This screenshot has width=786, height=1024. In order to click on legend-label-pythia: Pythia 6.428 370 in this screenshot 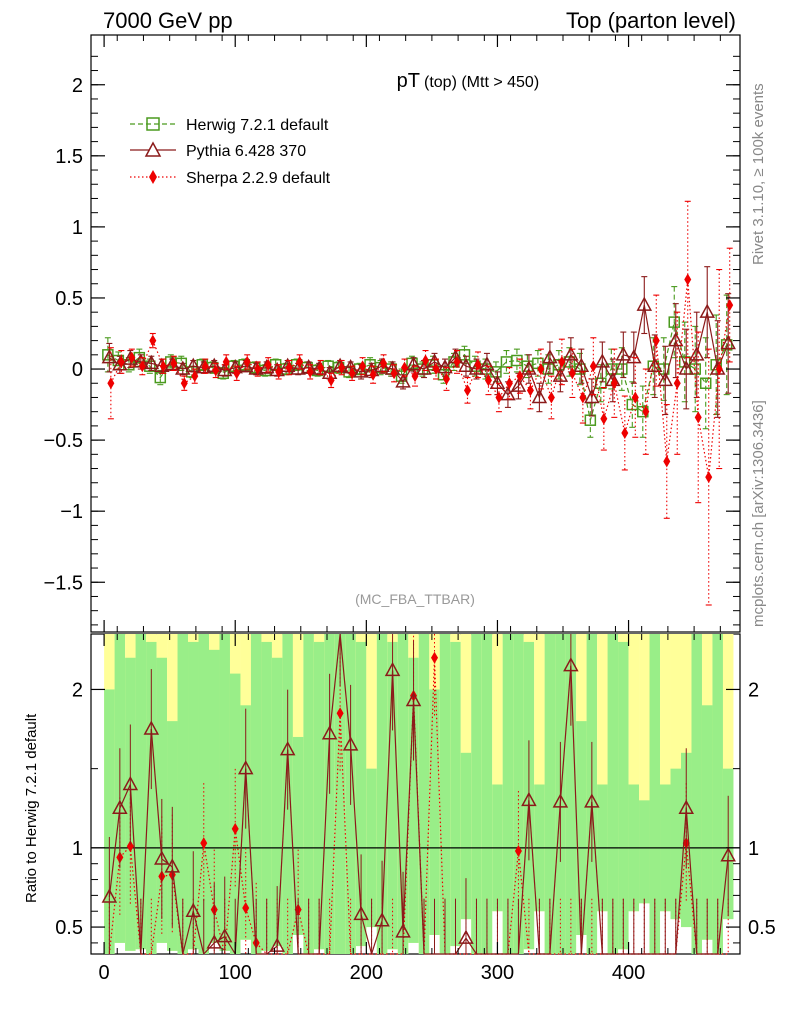, I will do `click(246, 151)`.